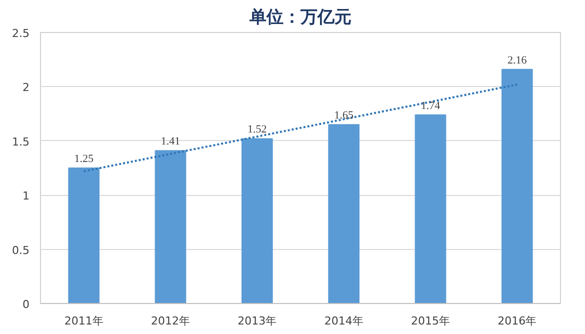 The image size is (585, 334). I want to click on data-label: 1.74, so click(430, 106).